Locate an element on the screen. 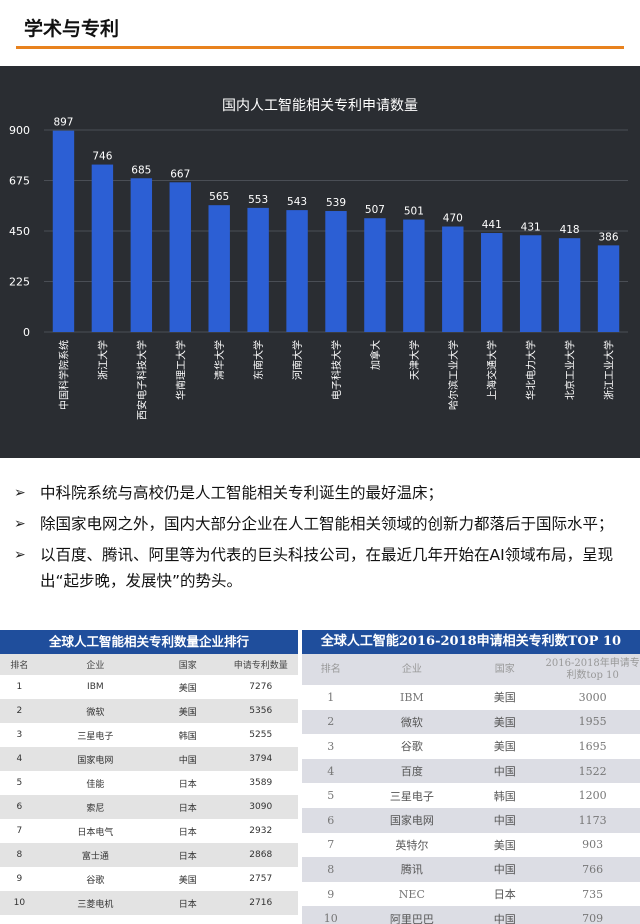 Image resolution: width=640 pixels, height=924 pixels. table-cell: 三星电子 is located at coordinates (411, 796).